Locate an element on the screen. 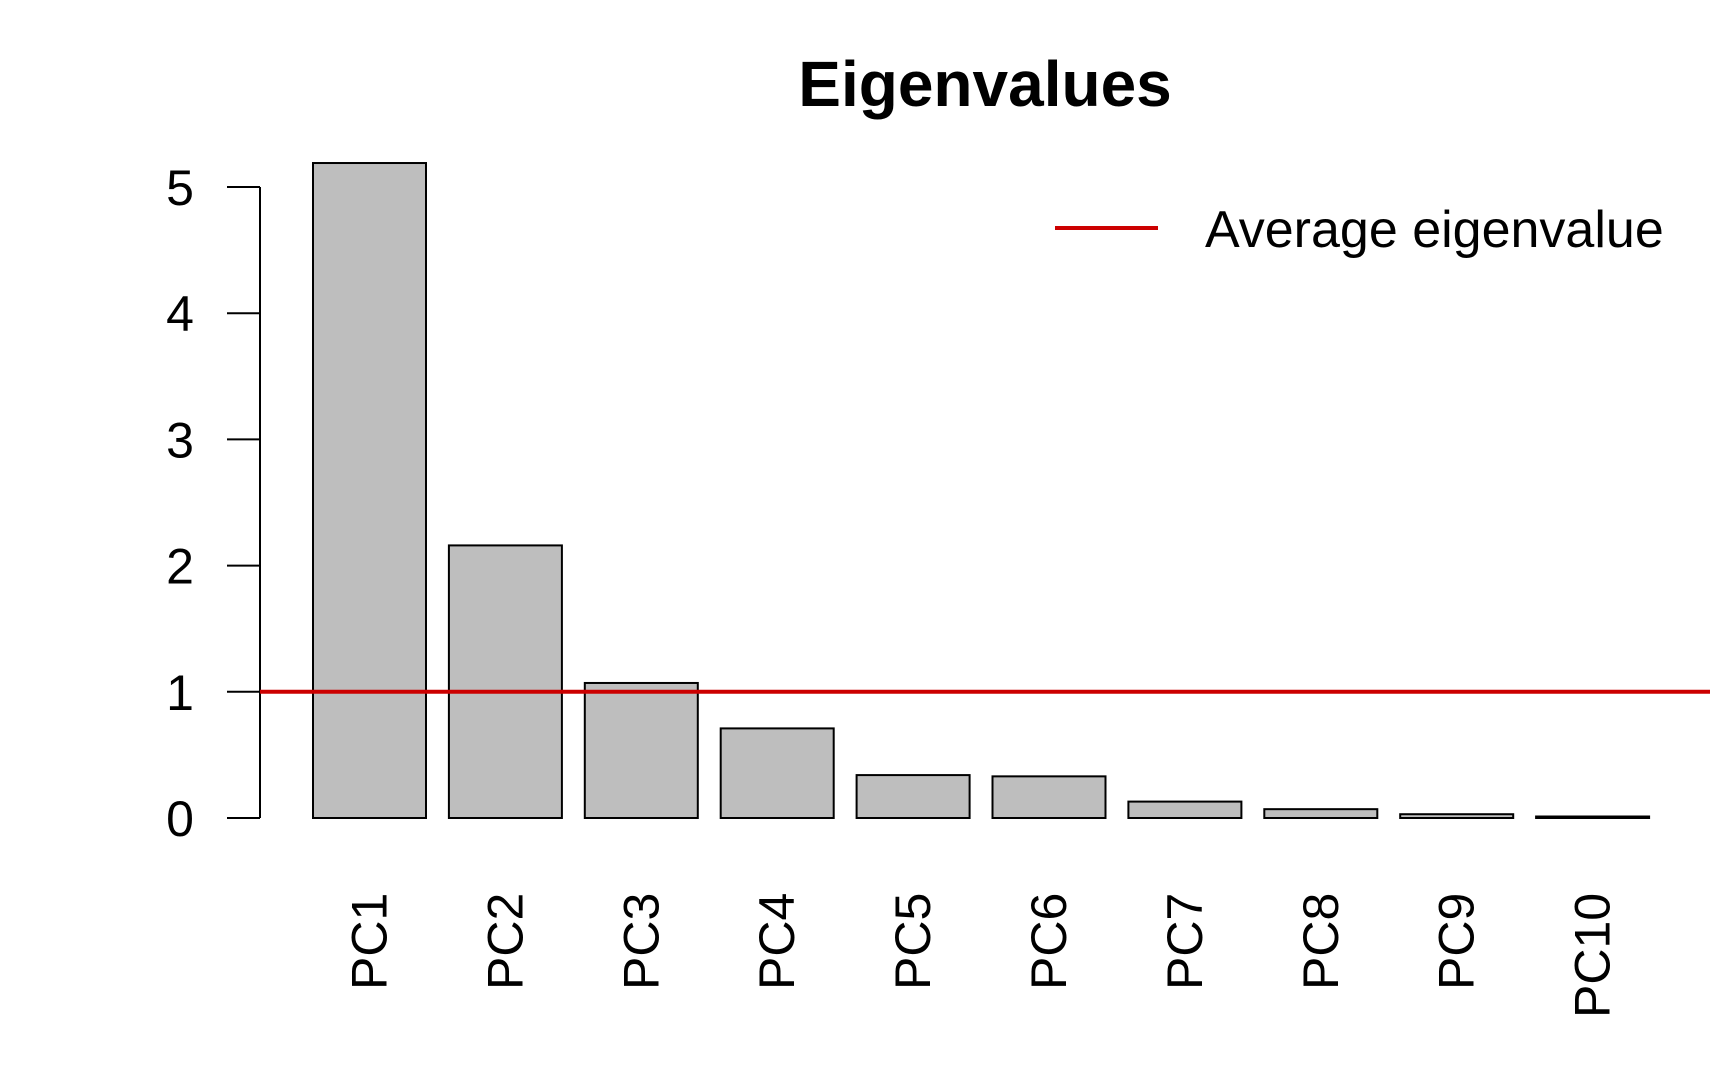 The image size is (1728, 1085). y-tick-label: 4 is located at coordinates (180, 314).